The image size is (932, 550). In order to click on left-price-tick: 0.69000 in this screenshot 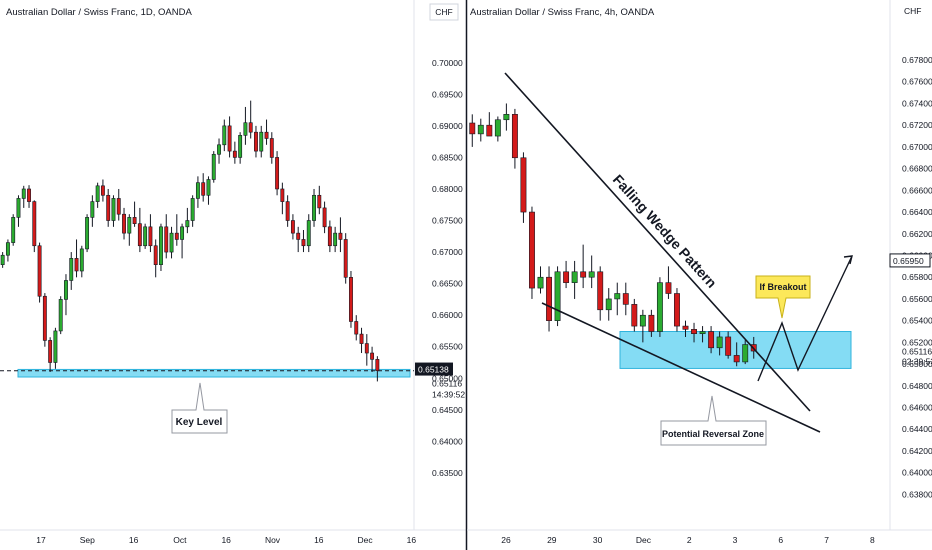, I will do `click(447, 126)`.